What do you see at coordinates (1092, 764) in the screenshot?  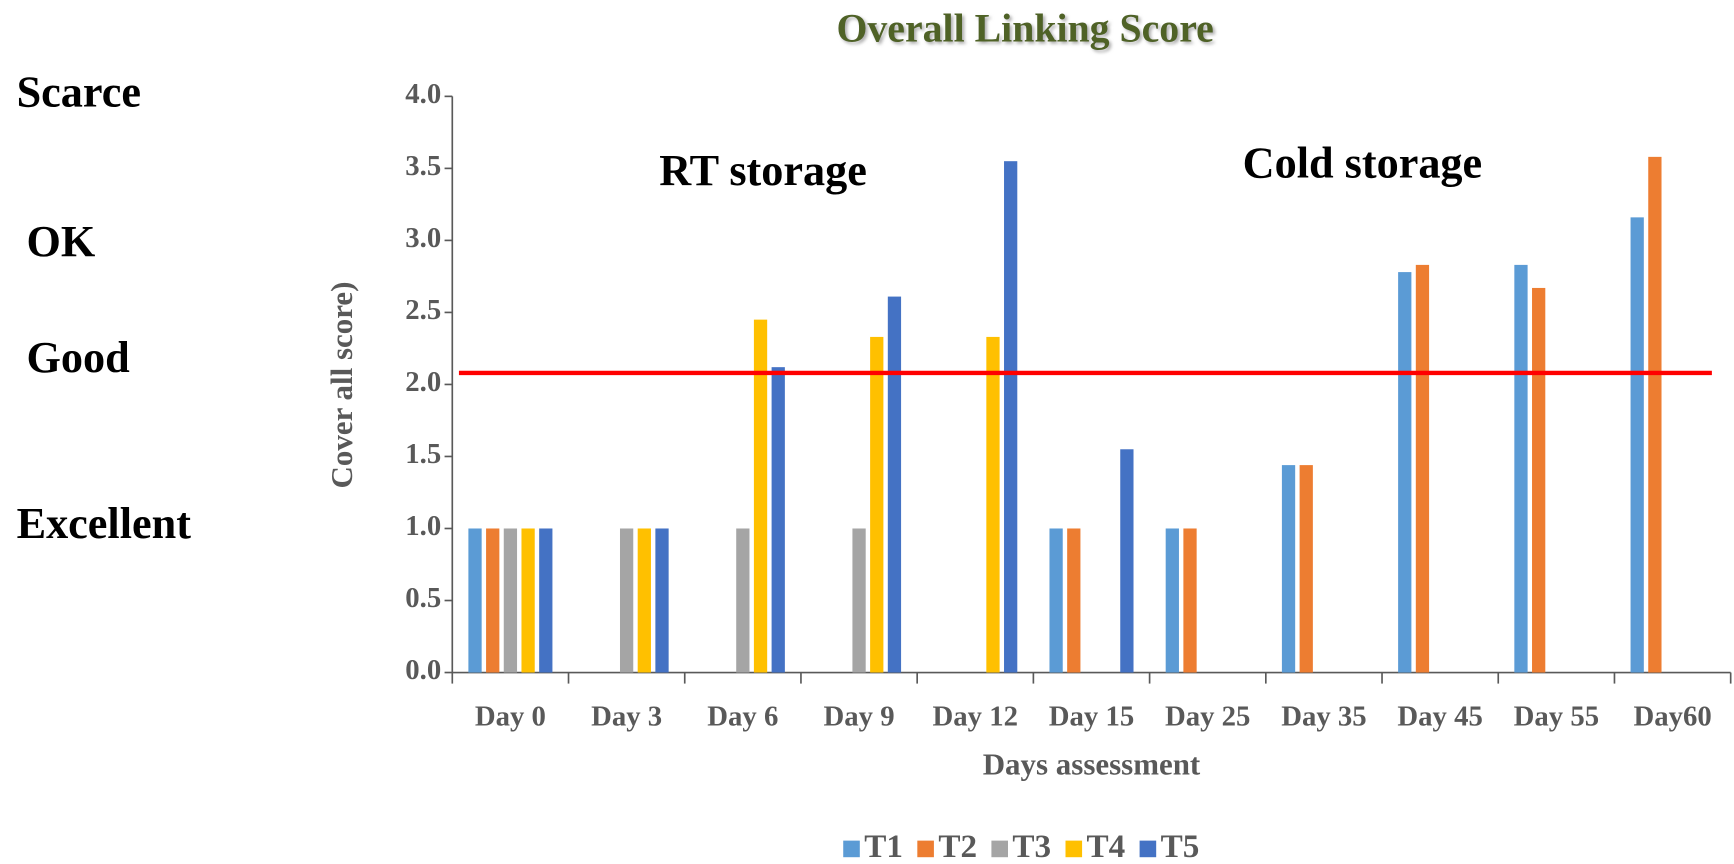 I see `x-axis-label: Days assessment` at bounding box center [1092, 764].